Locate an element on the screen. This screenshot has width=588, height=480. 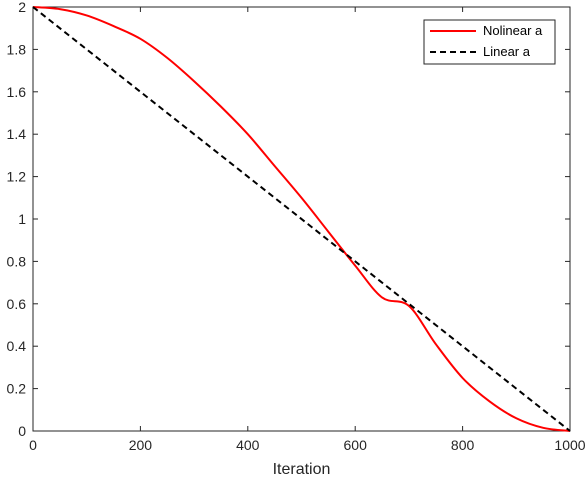
x-tick-label: 1000 is located at coordinates (569, 445).